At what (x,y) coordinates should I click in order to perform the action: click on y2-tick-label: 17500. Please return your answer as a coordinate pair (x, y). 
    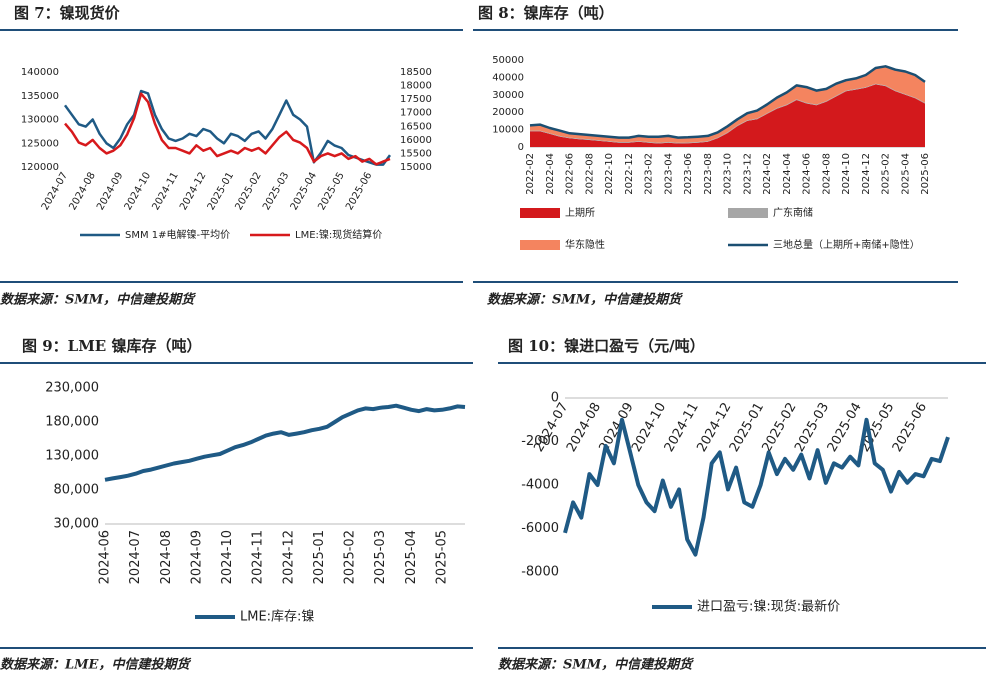
    Looking at the image, I should click on (416, 99).